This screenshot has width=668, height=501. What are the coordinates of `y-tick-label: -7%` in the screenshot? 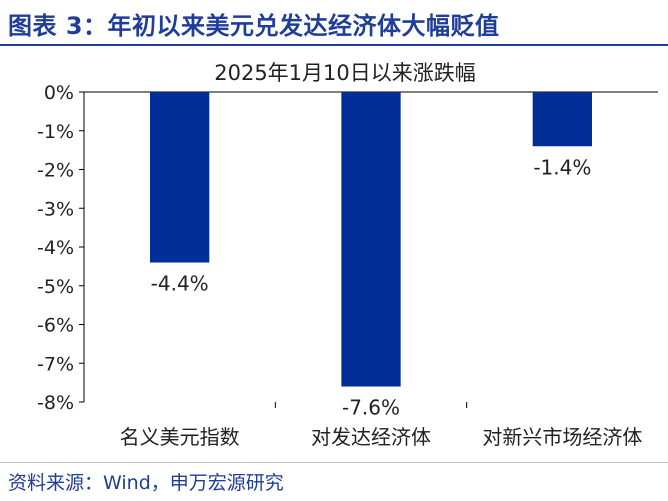 It's located at (55, 364).